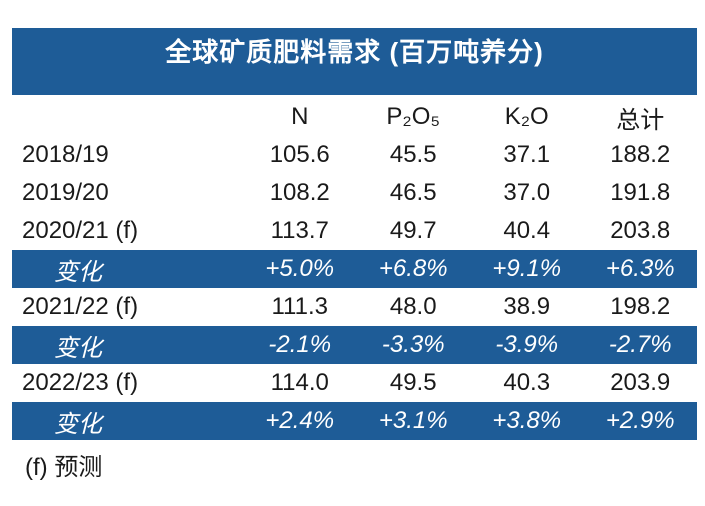  What do you see at coordinates (300, 268) in the screenshot?
I see `change-cell-n: +5.0%` at bounding box center [300, 268].